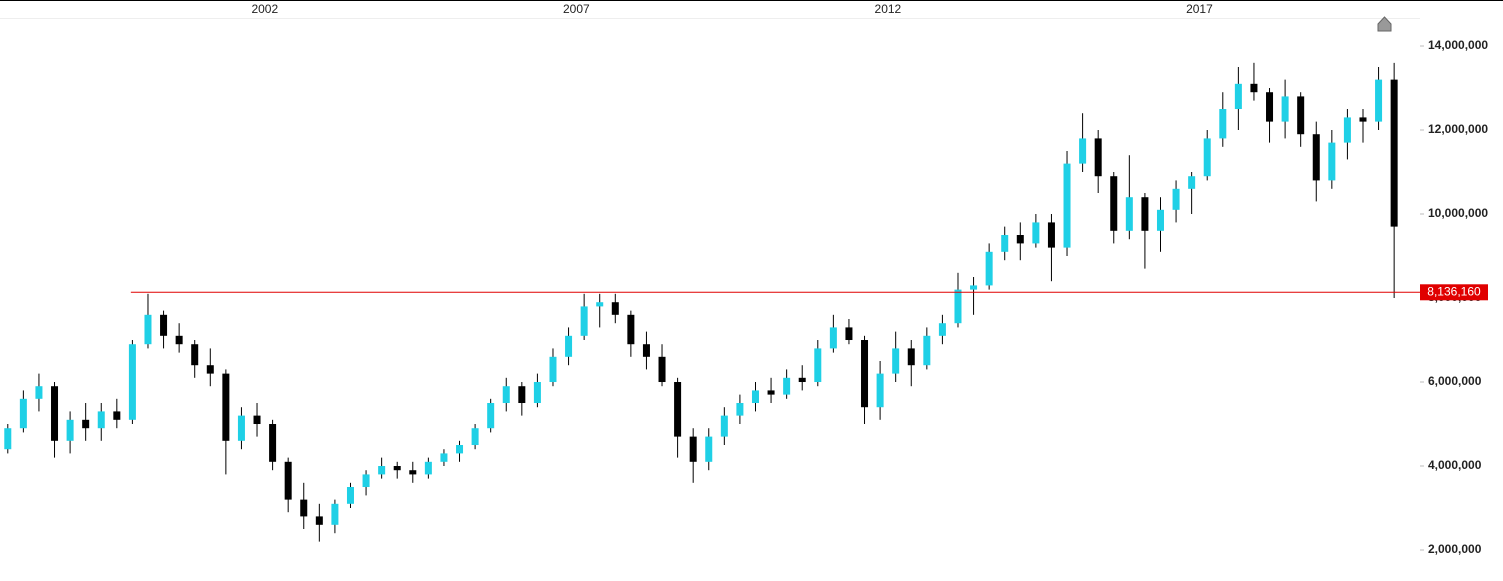 Image resolution: width=1503 pixels, height=581 pixels. What do you see at coordinates (1199, 9) in the screenshot?
I see `x-tick-label: 2017` at bounding box center [1199, 9].